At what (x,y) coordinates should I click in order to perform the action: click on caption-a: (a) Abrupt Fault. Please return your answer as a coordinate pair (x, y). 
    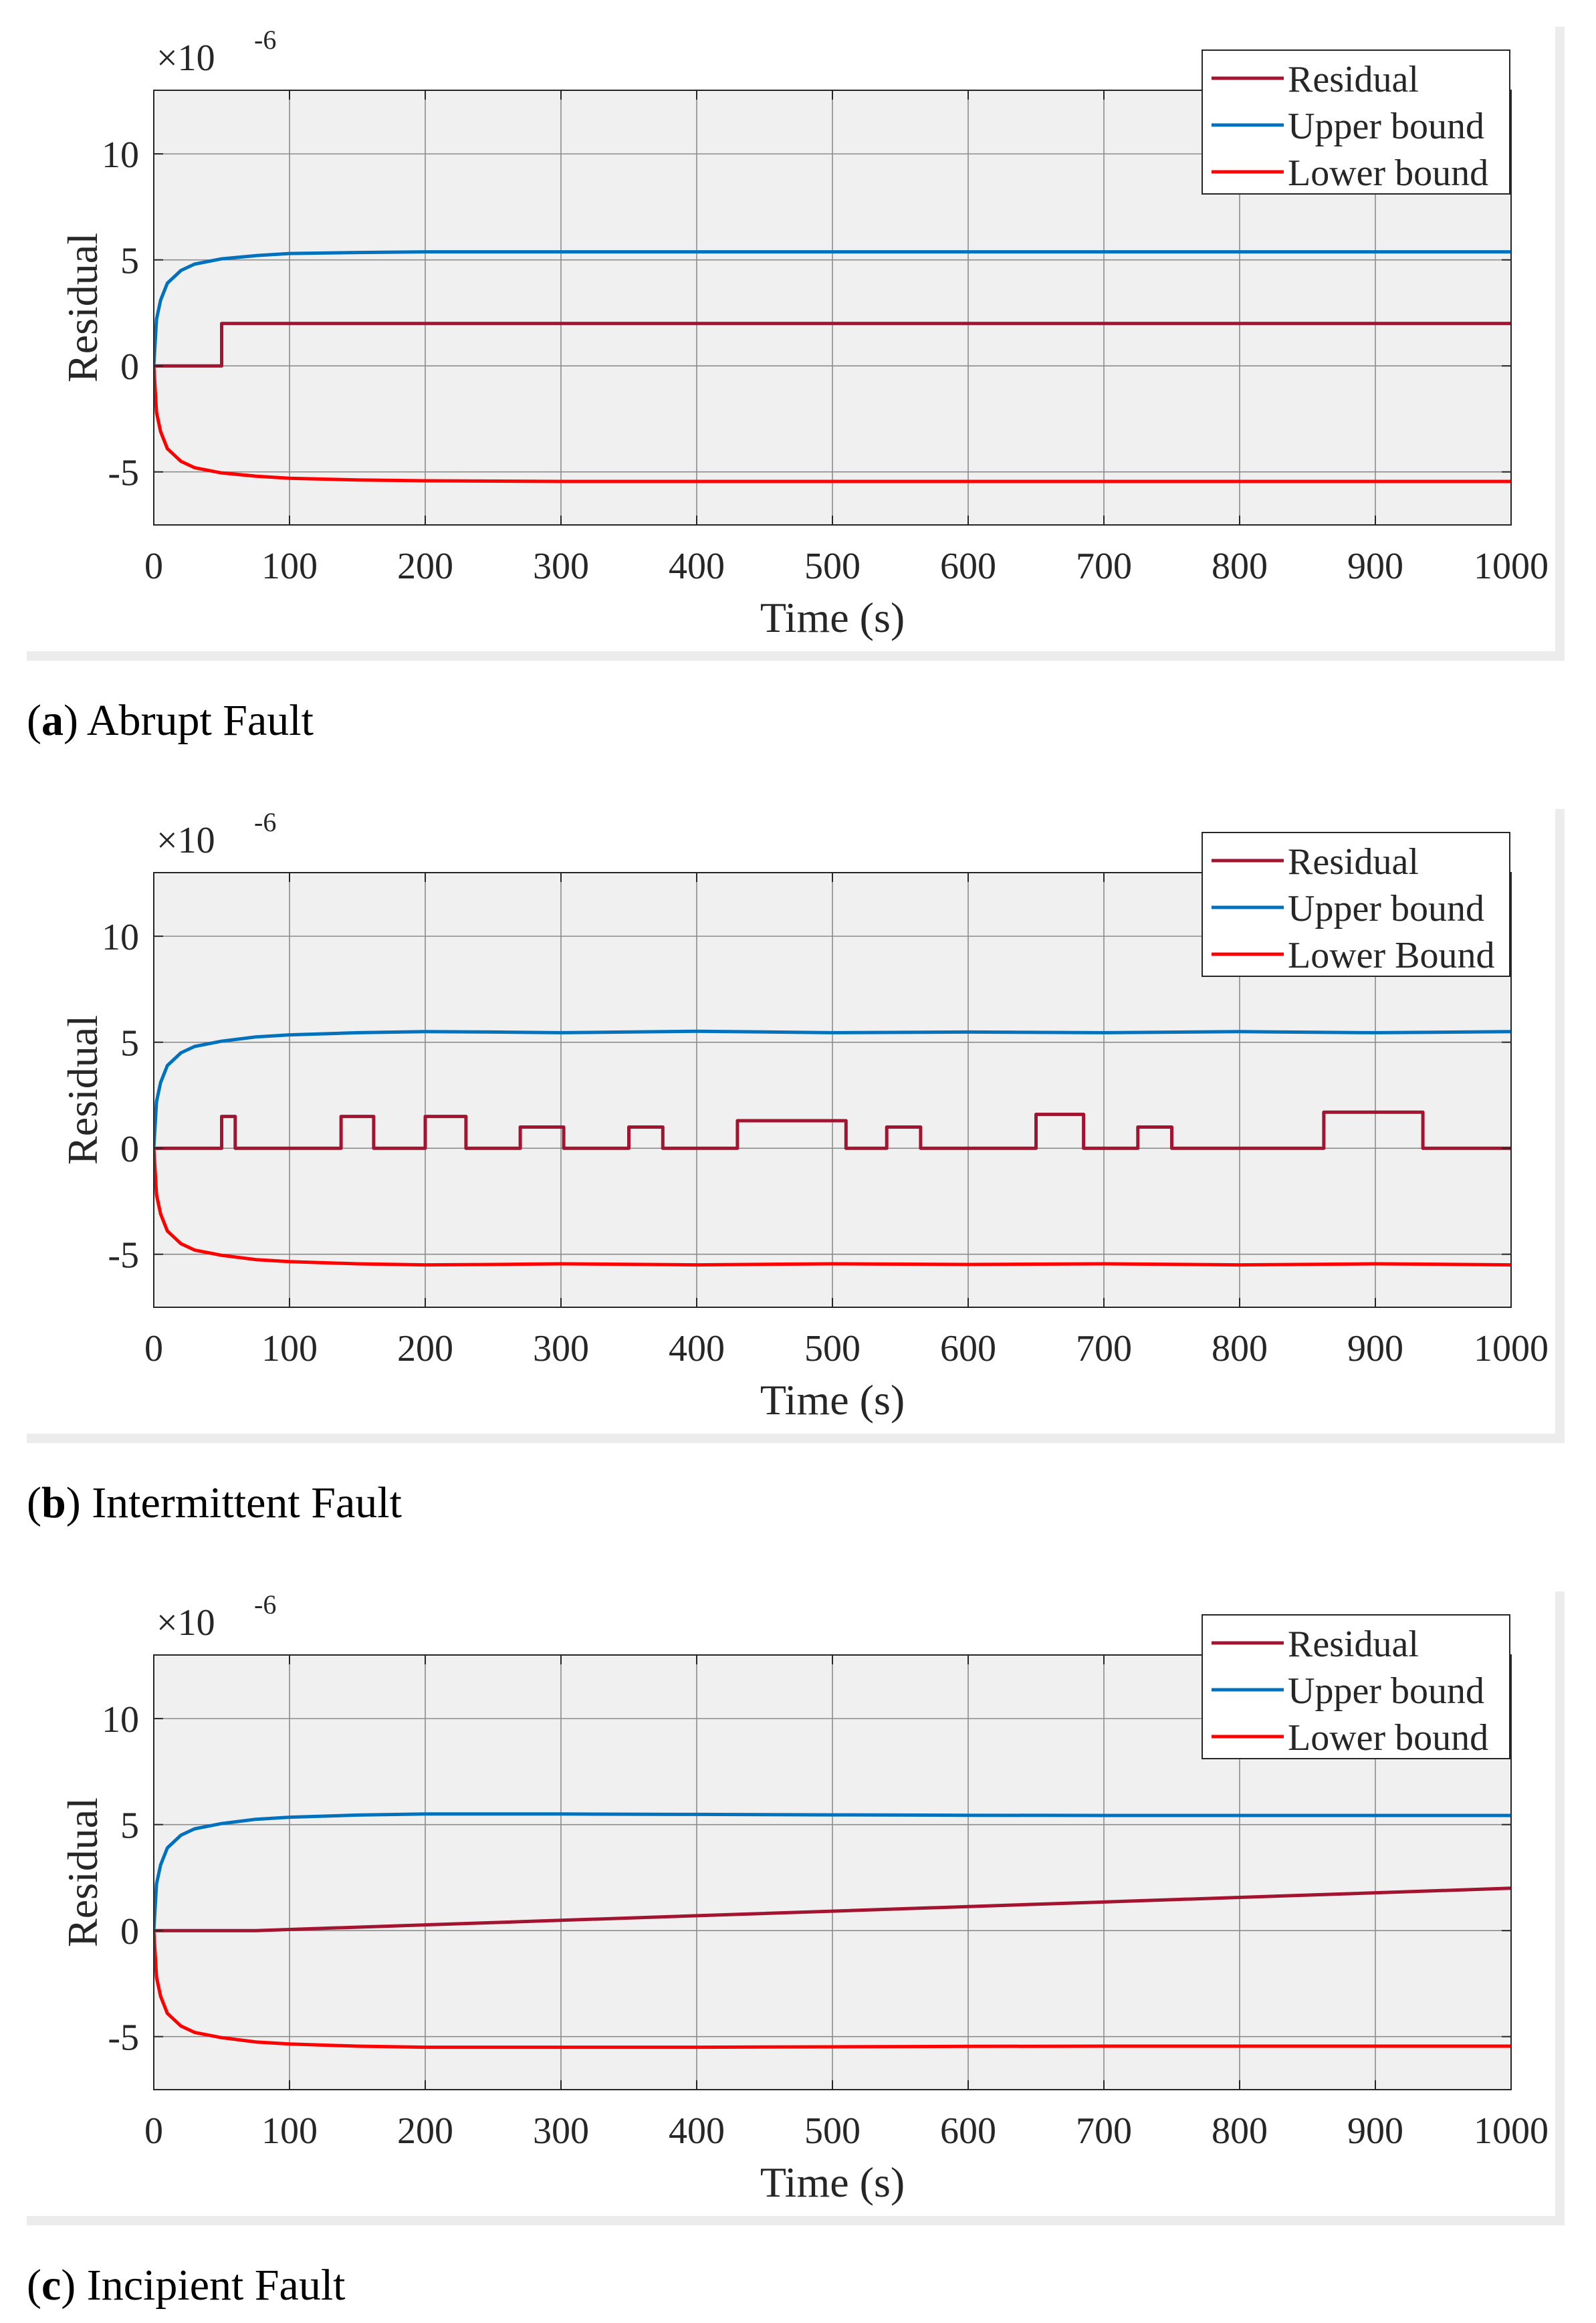
    Looking at the image, I should click on (170, 720).